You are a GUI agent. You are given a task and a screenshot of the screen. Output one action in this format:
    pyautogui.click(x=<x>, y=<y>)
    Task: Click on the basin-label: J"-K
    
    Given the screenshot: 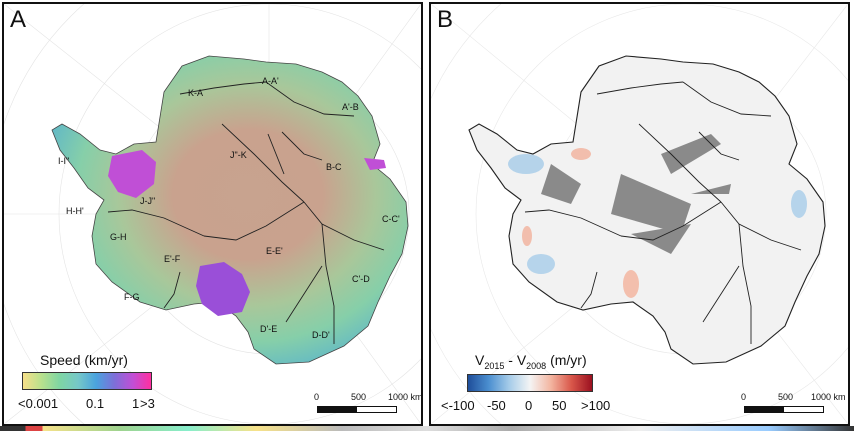 What is the action you would take?
    pyautogui.click(x=238, y=155)
    